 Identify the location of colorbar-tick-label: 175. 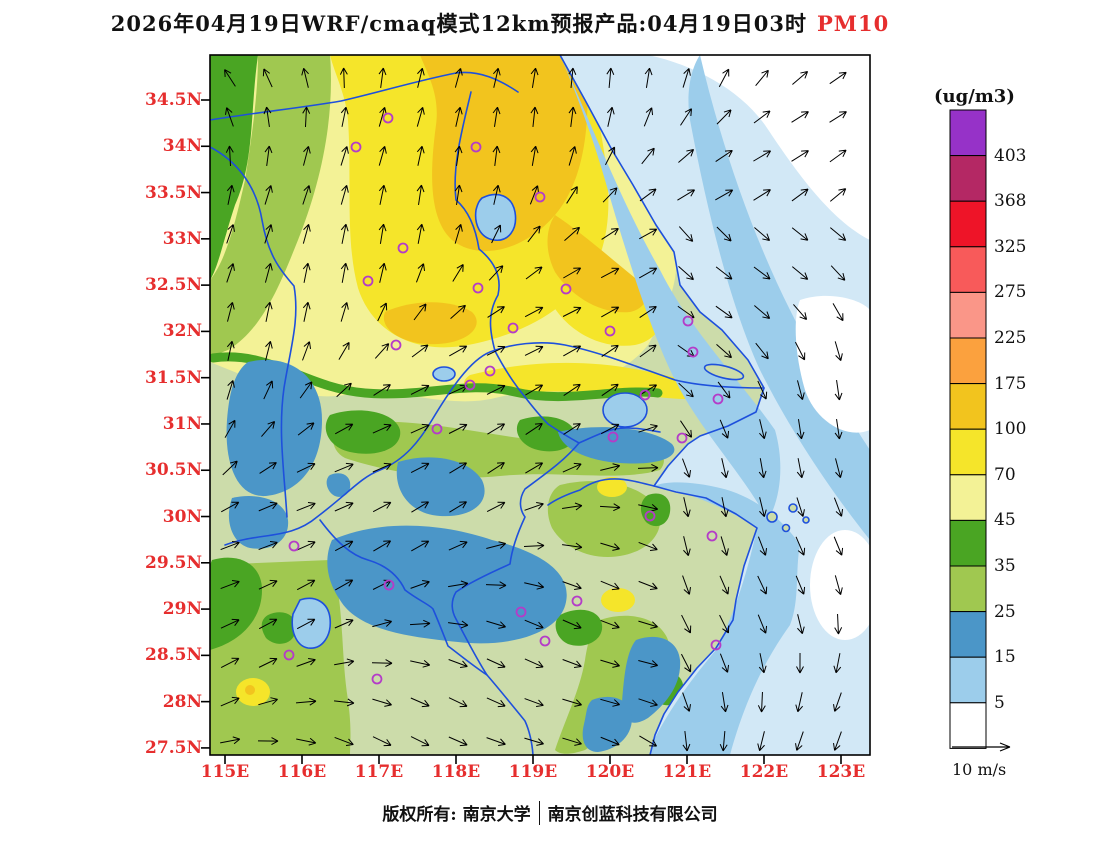
(1010, 383).